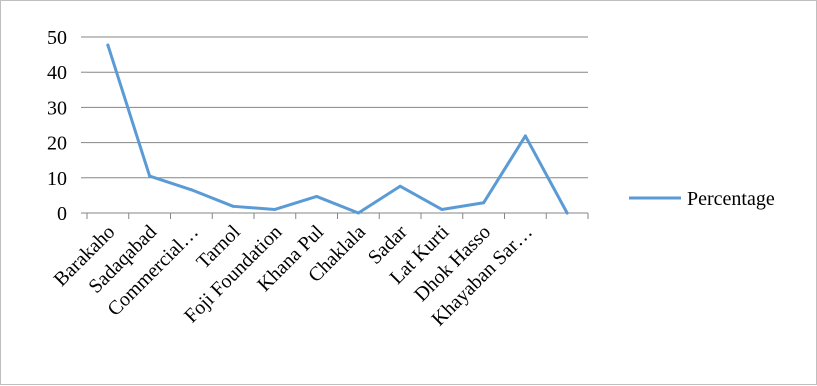 Image resolution: width=817 pixels, height=386 pixels. Describe the element at coordinates (57, 144) in the screenshot. I see `y-tick-label-20: 20` at that location.